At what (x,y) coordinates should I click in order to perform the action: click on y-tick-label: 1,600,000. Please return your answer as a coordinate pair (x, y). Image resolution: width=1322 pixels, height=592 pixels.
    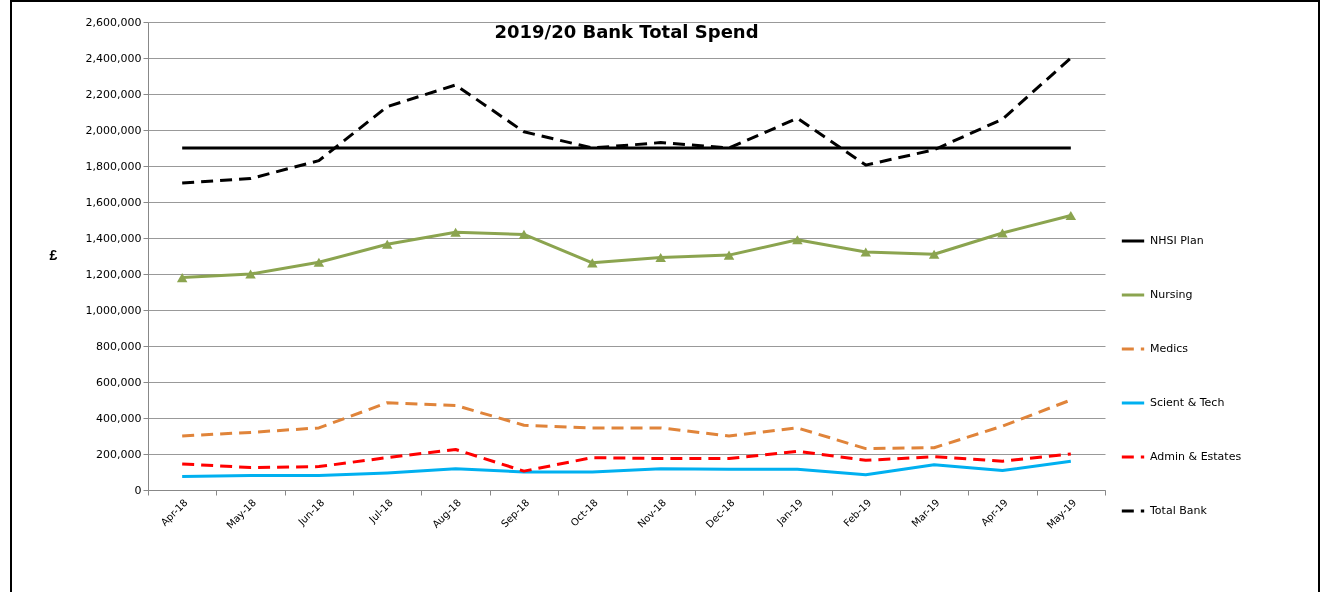
    Looking at the image, I should click on (113, 202).